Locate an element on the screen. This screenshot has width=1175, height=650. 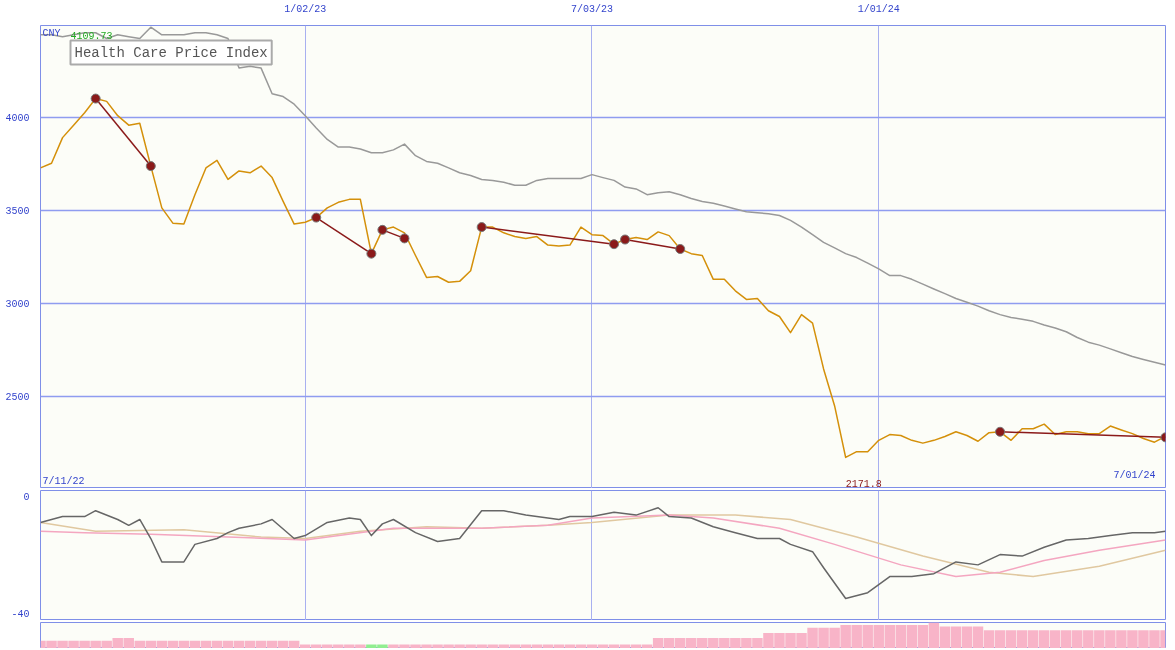
annotation: 2171.8 is located at coordinates (863, 484).